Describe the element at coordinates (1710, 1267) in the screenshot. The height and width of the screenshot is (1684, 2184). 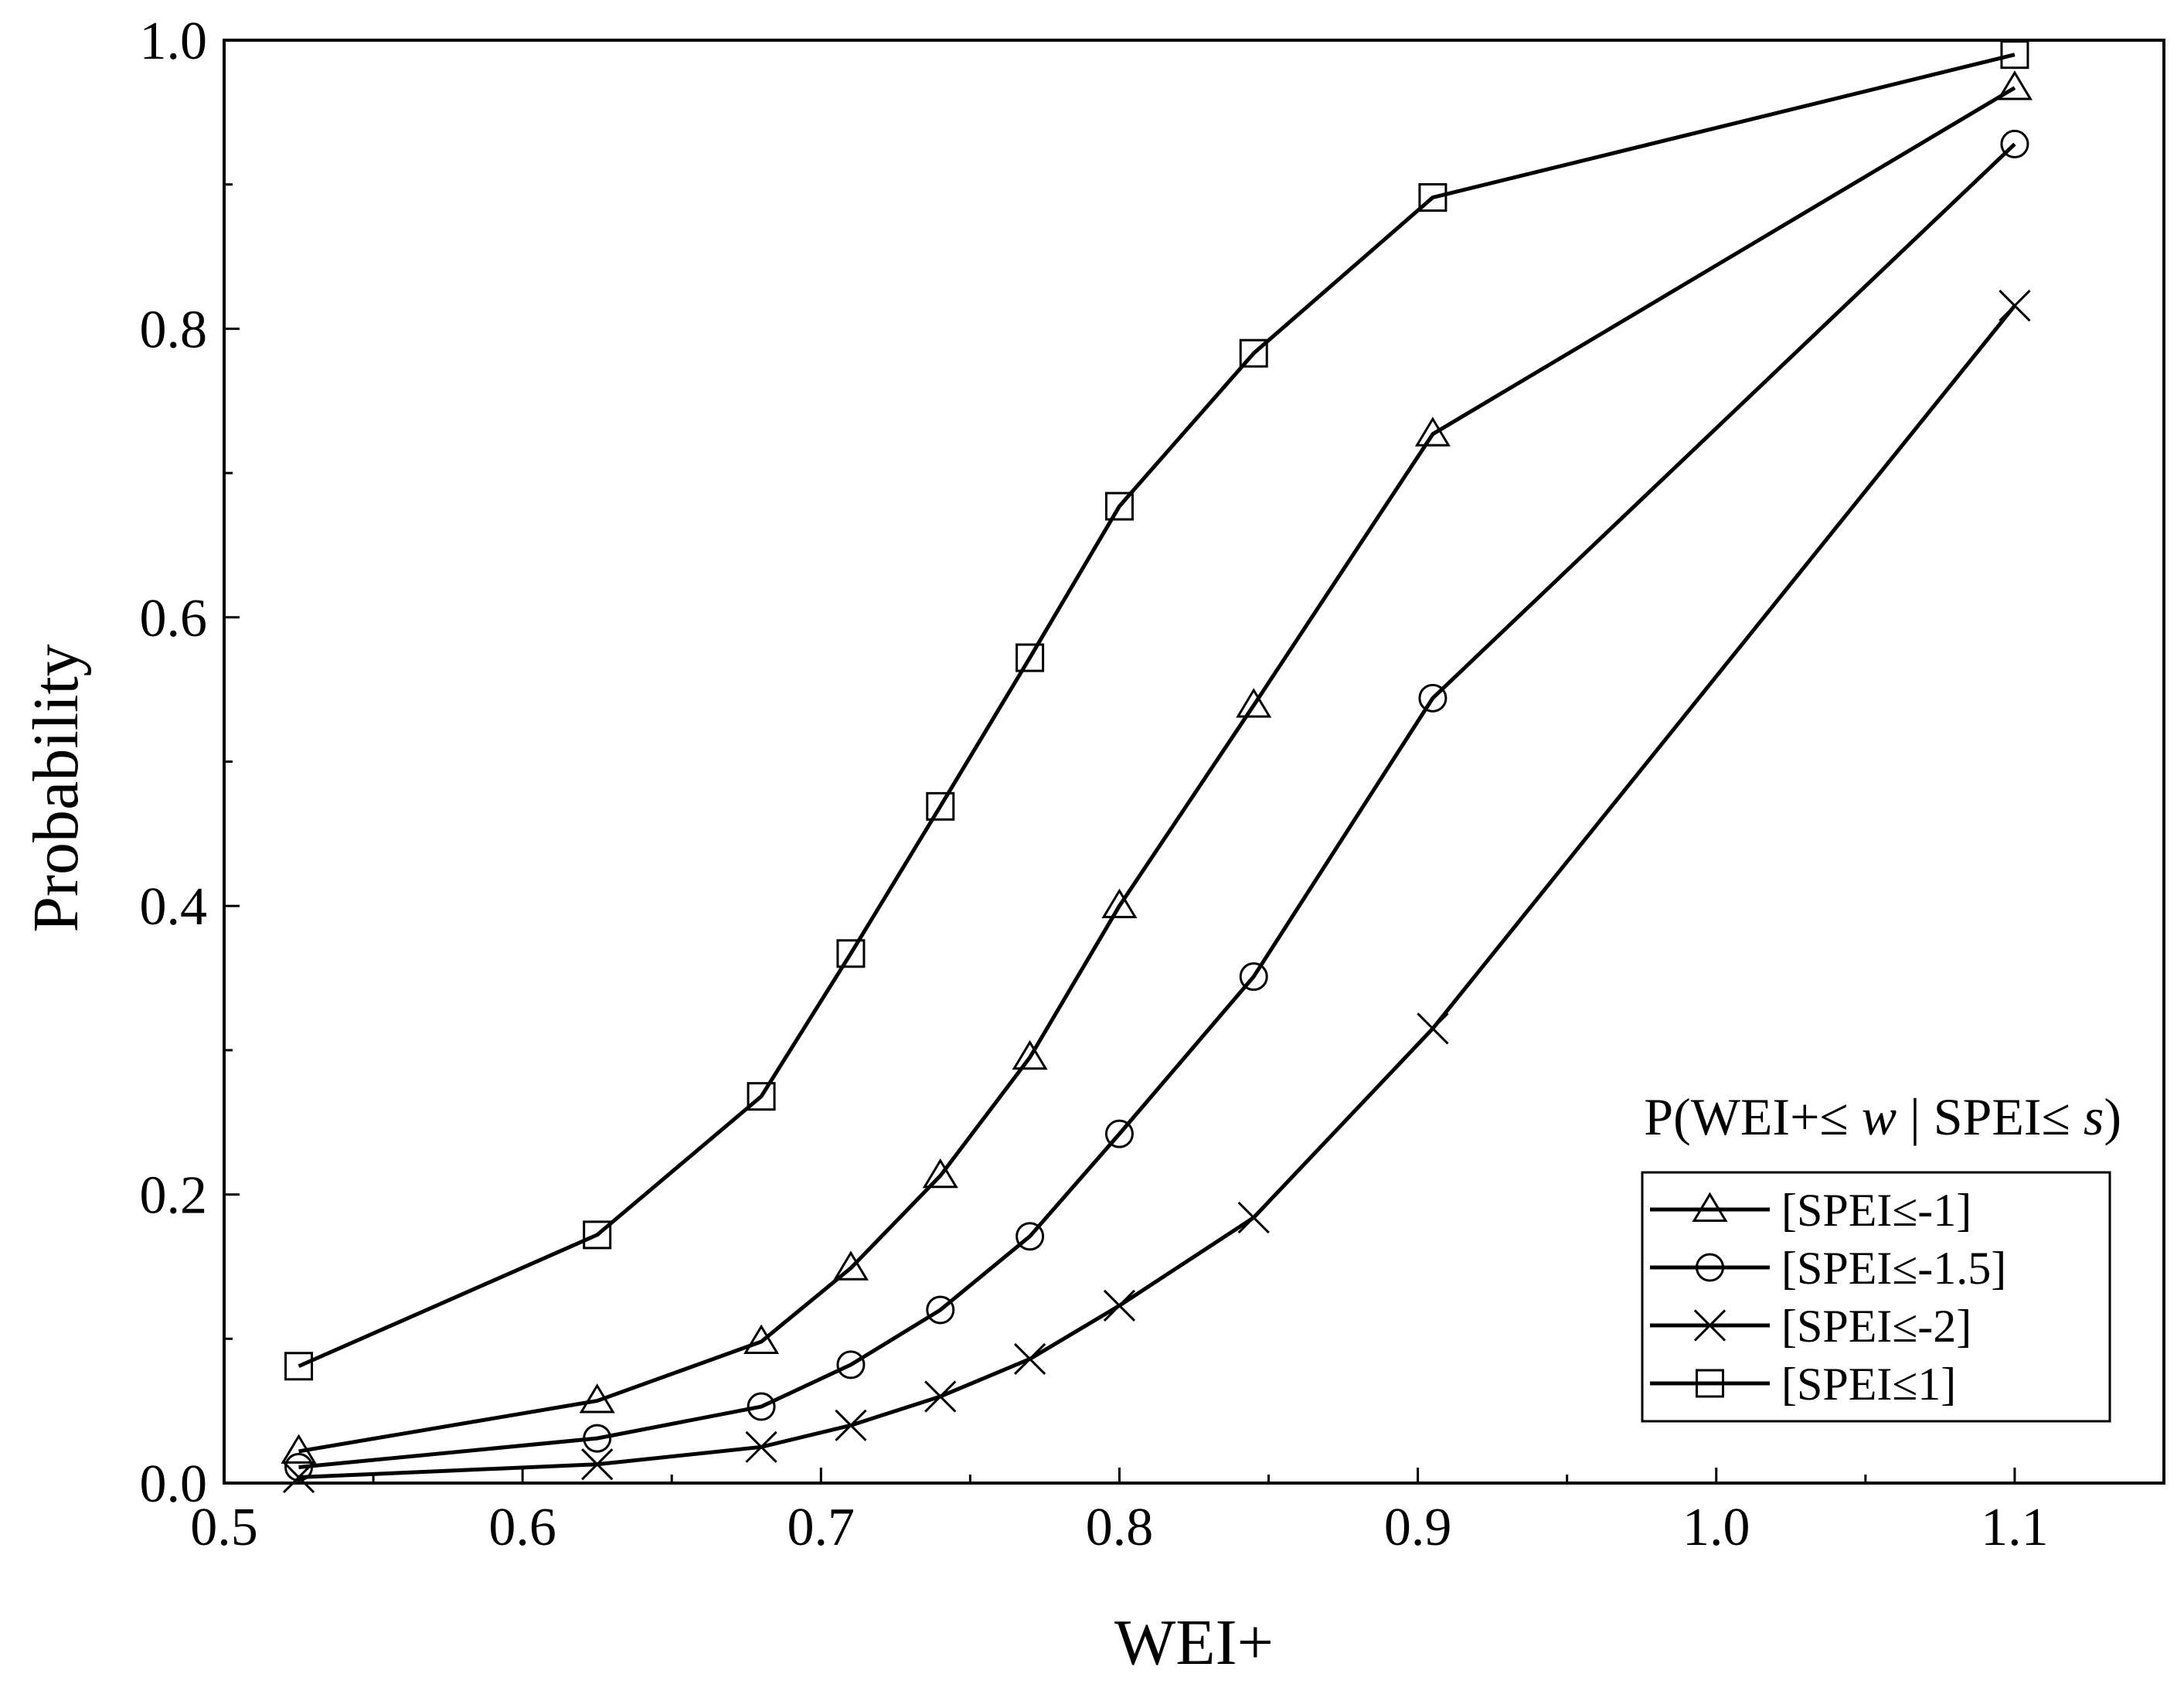
I see `legend-marker-circle` at that location.